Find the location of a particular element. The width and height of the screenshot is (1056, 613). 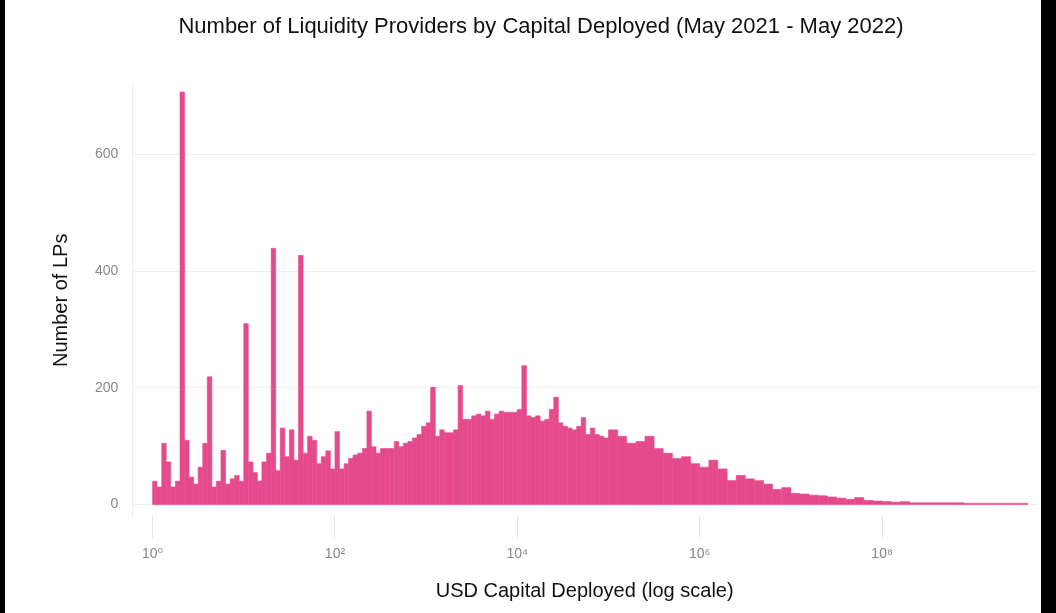

y-axis-title: Number of LPs is located at coordinates (59, 300).